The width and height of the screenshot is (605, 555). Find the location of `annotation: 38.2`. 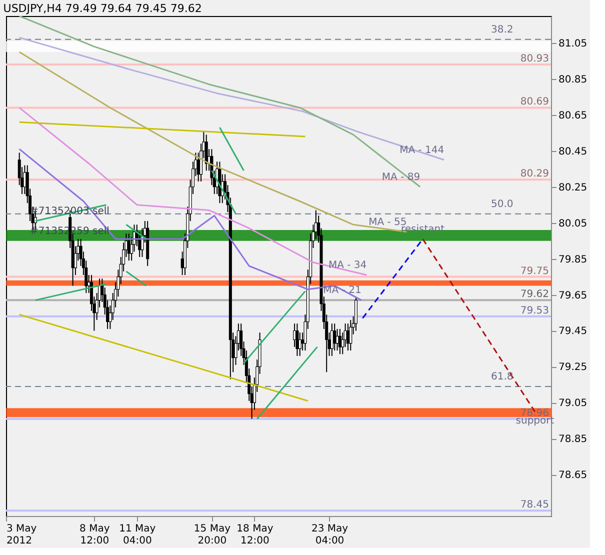

annotation: 38.2 is located at coordinates (502, 30).